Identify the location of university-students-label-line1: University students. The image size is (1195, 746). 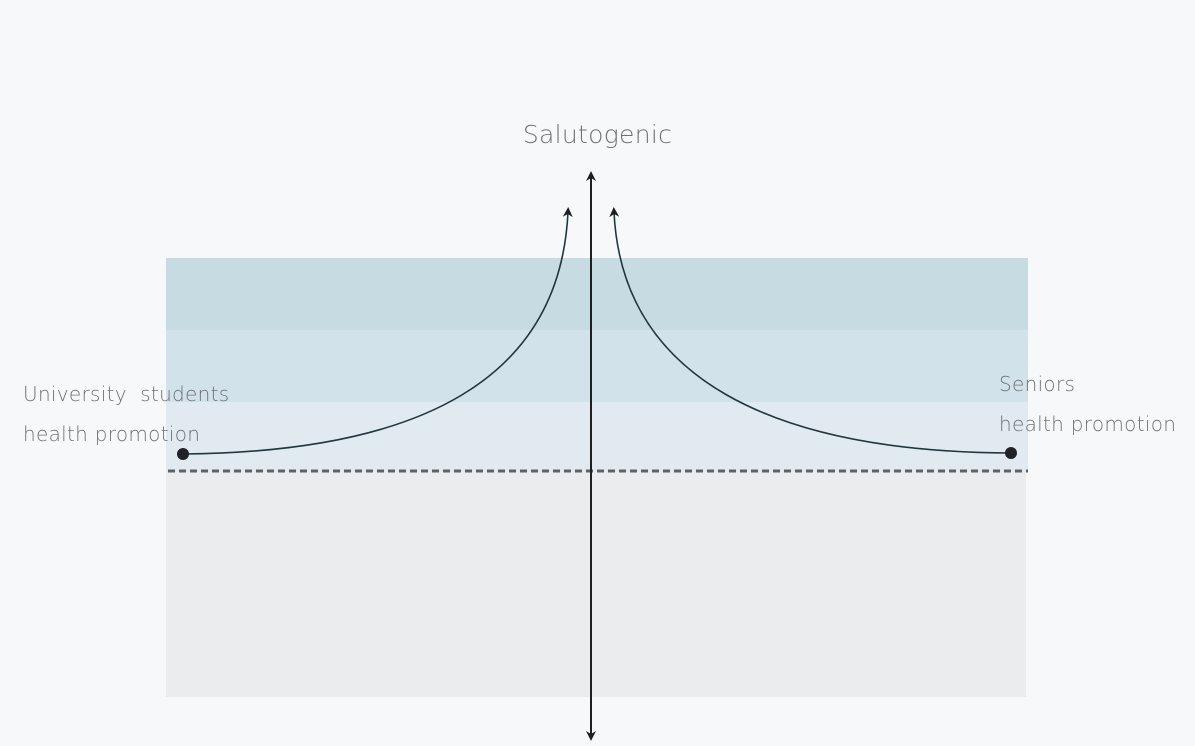
(126, 394).